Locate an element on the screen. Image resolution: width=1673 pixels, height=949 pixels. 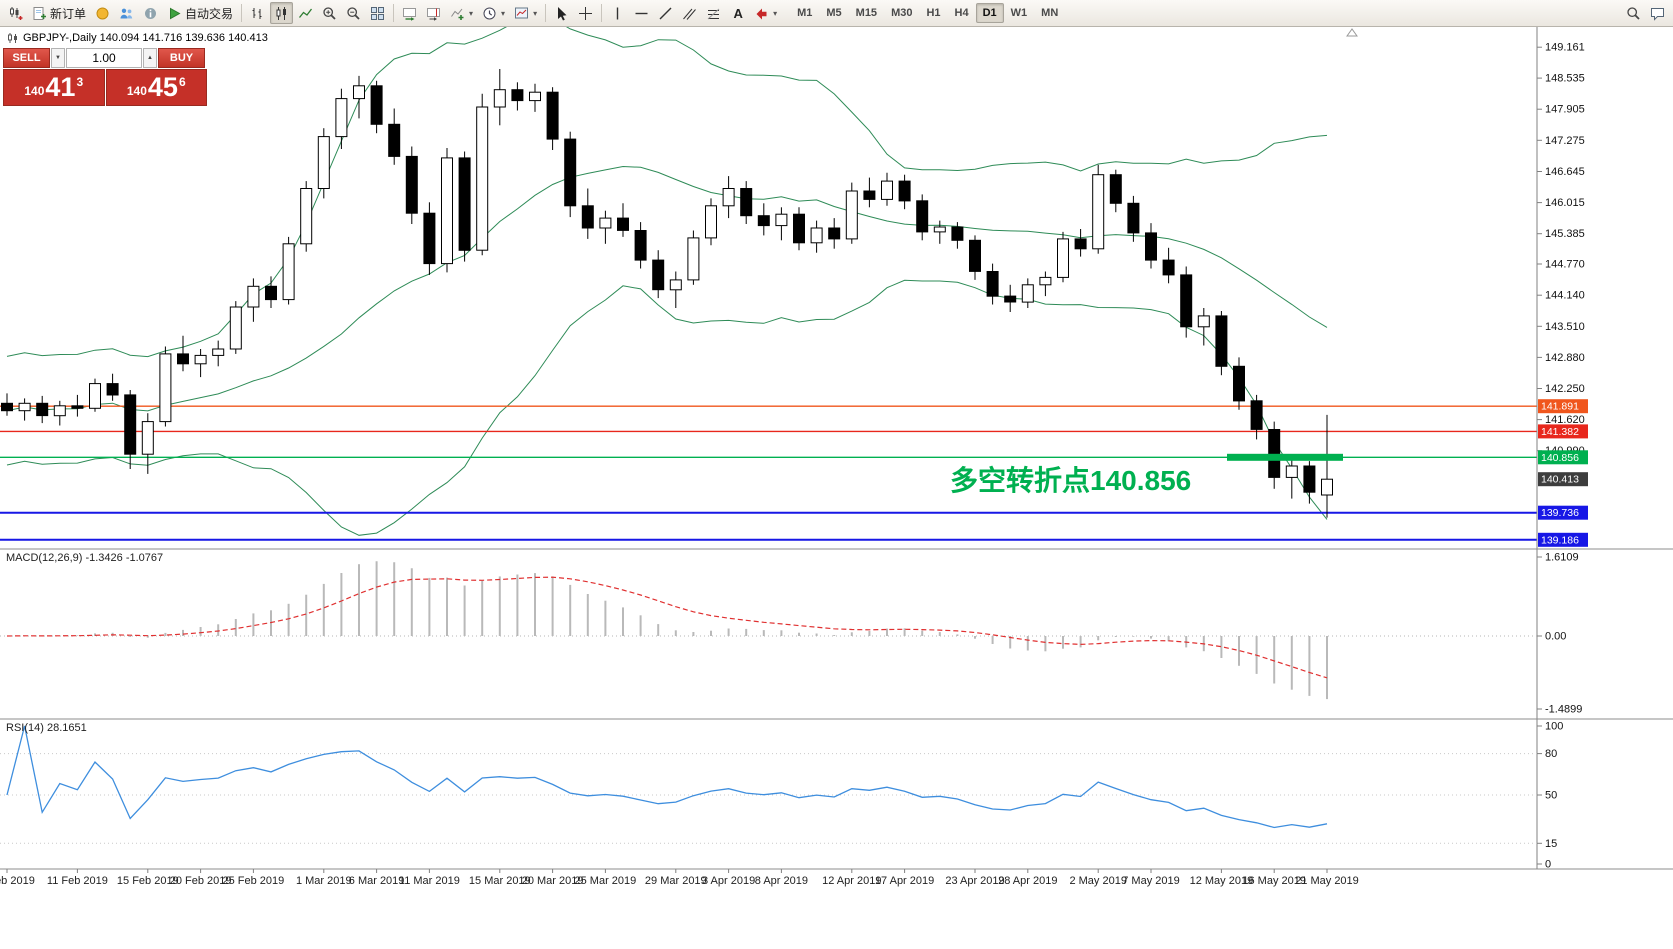
price-axis-label: 147.275 is located at coordinates (1565, 141).